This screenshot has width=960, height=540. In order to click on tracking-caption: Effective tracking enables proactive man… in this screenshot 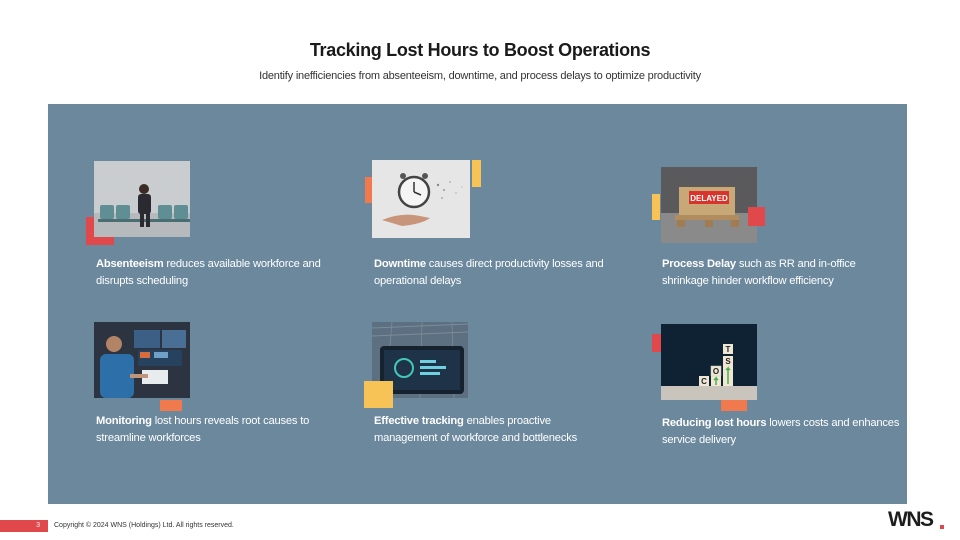, I will do `click(494, 430)`.